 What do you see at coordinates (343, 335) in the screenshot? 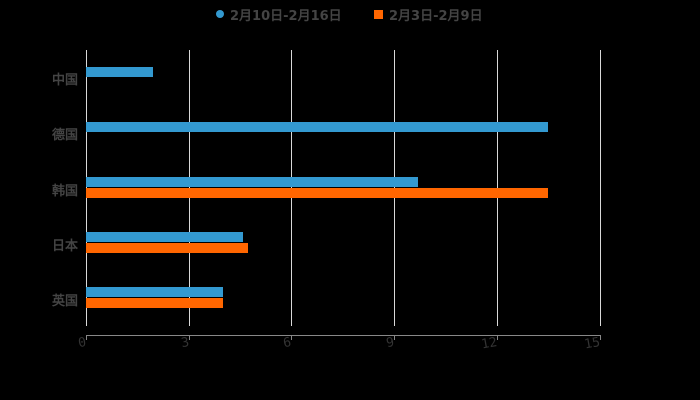
I see `x-axis-line` at bounding box center [343, 335].